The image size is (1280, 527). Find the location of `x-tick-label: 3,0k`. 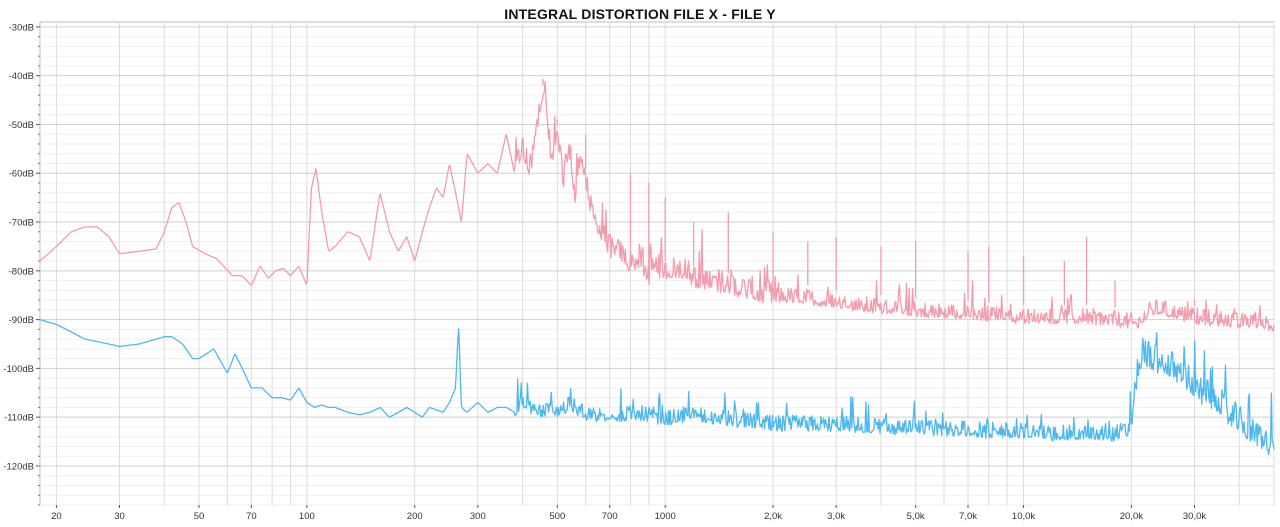

x-tick-label: 3,0k is located at coordinates (836, 516).